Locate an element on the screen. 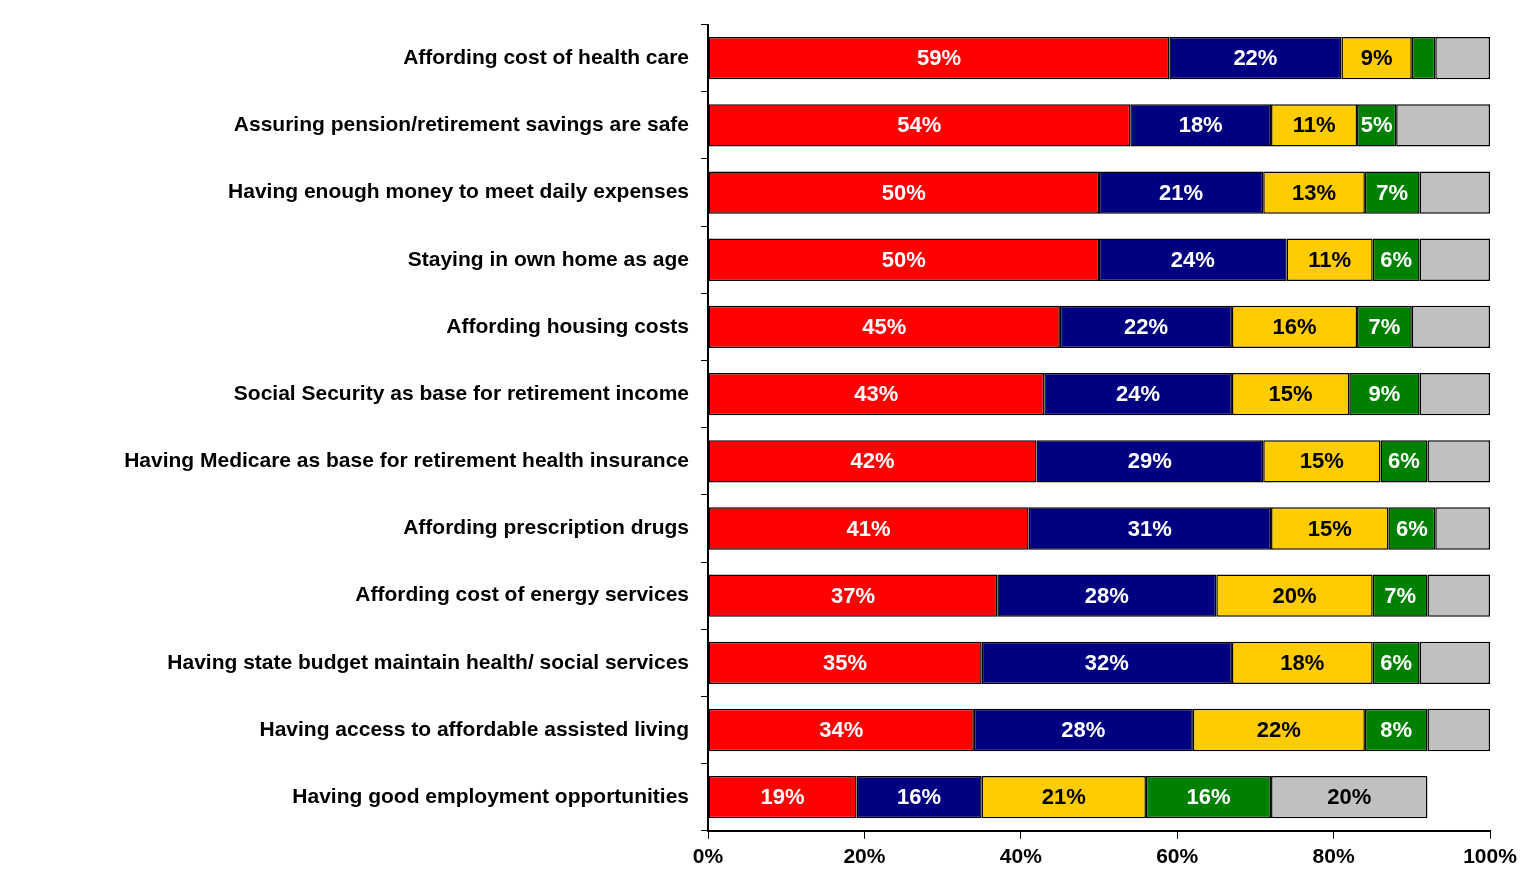  y-tick-label: Having access to affordable assisted living is located at coordinates (474, 728).